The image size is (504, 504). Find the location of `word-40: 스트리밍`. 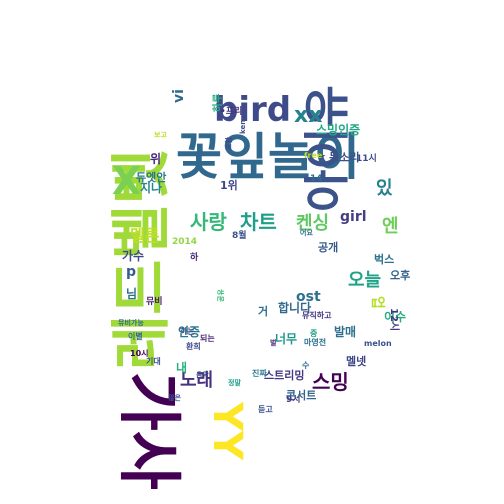

word-40: 스트리밍 is located at coordinates (284, 375).